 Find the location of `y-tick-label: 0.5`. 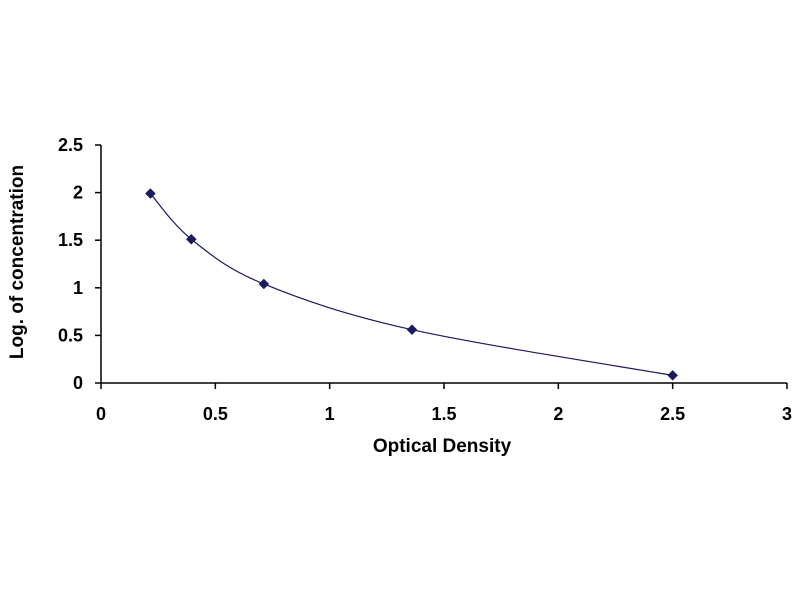

y-tick-label: 0.5 is located at coordinates (70, 335).